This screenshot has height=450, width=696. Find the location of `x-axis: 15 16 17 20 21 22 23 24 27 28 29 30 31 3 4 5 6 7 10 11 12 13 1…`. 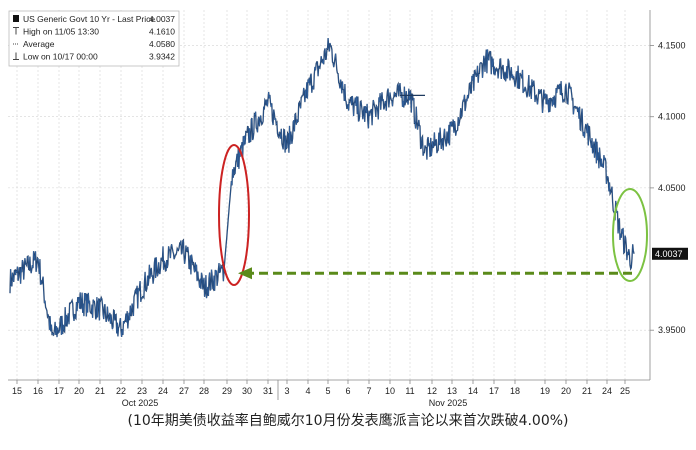

x-axis: 15 16 17 20 21 22 23 24 27 28 29 30 31 3 4 5 6 7 10 11 12 13 1… is located at coordinates (329, 393).